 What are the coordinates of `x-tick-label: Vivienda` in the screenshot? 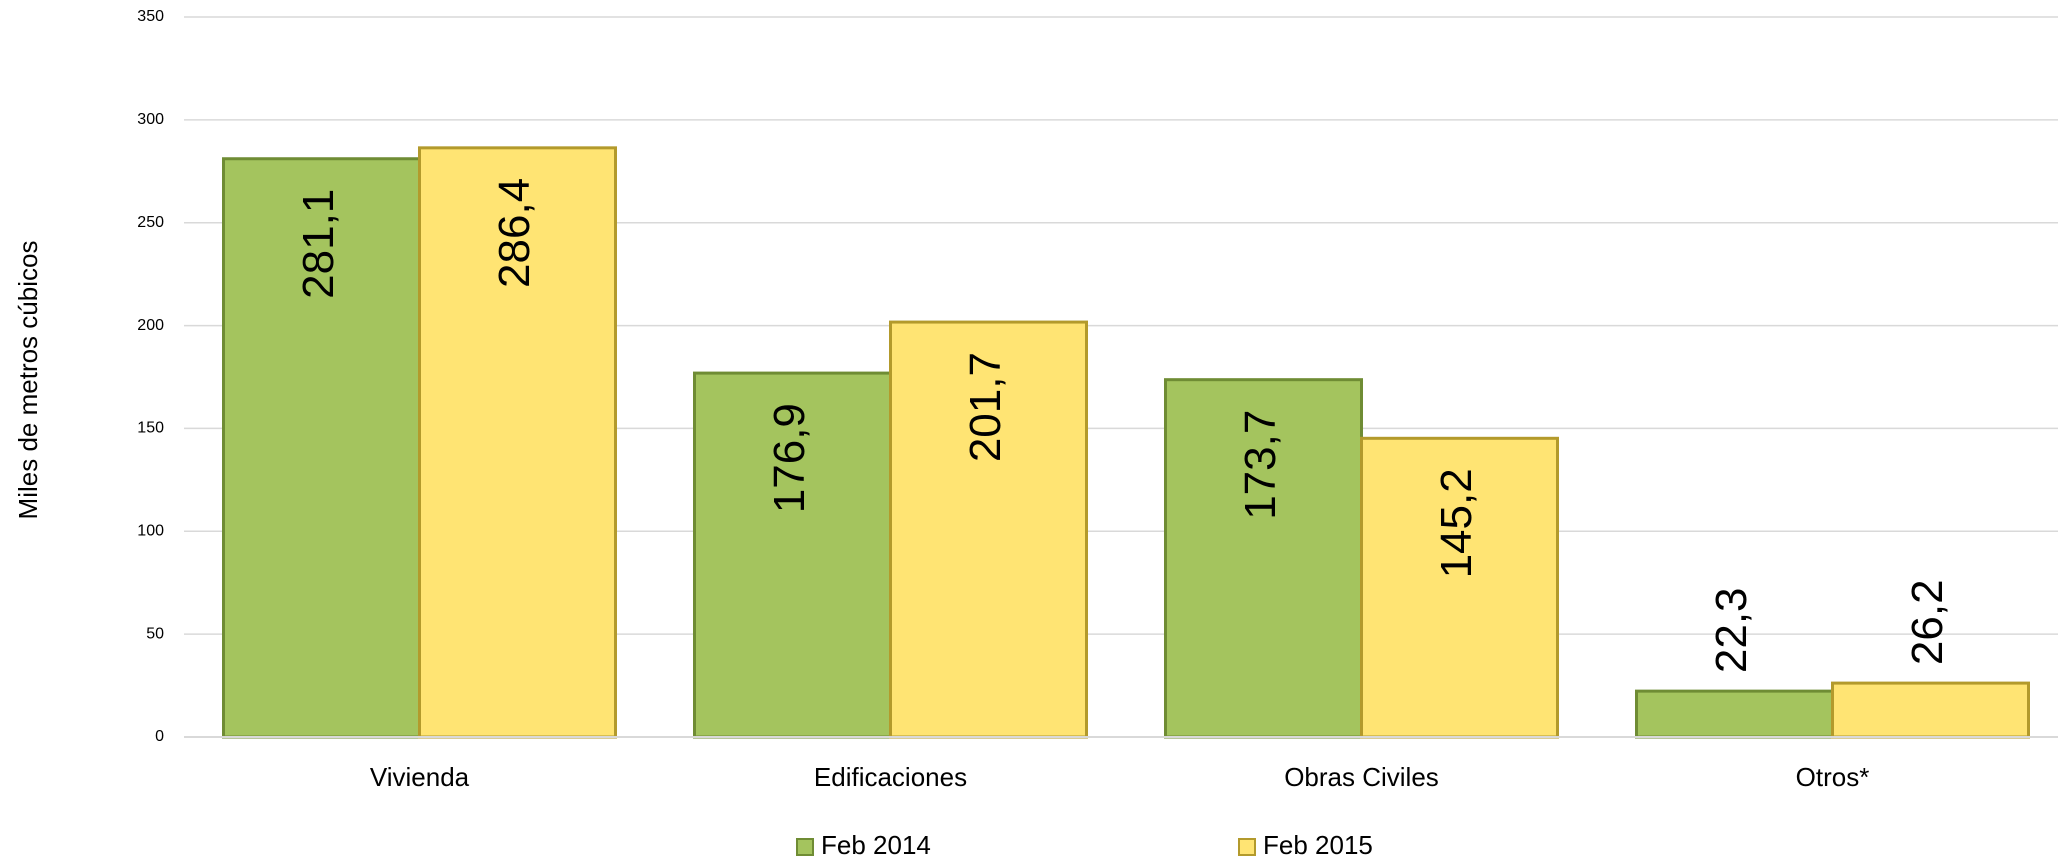 It's located at (420, 777).